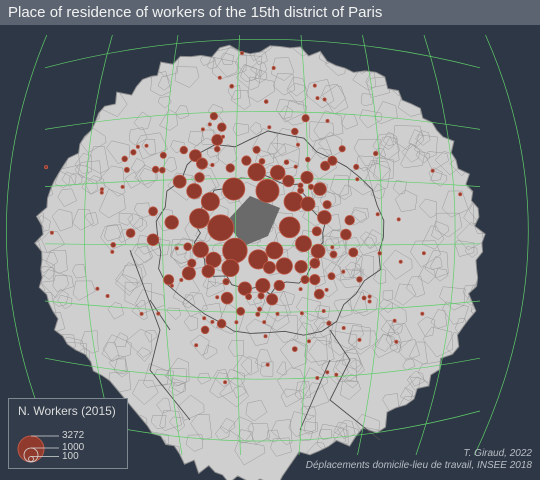  I want to click on department-border, so click(160, 315).